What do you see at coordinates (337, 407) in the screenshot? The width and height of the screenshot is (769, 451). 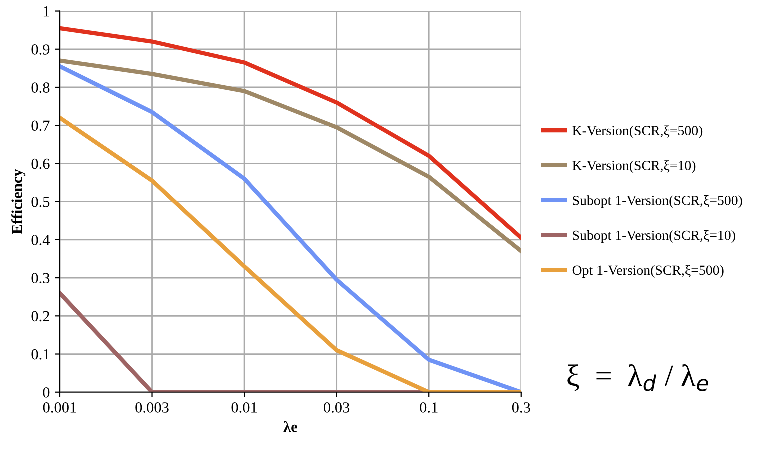 I see `x-tick-label: 0.03` at bounding box center [337, 407].